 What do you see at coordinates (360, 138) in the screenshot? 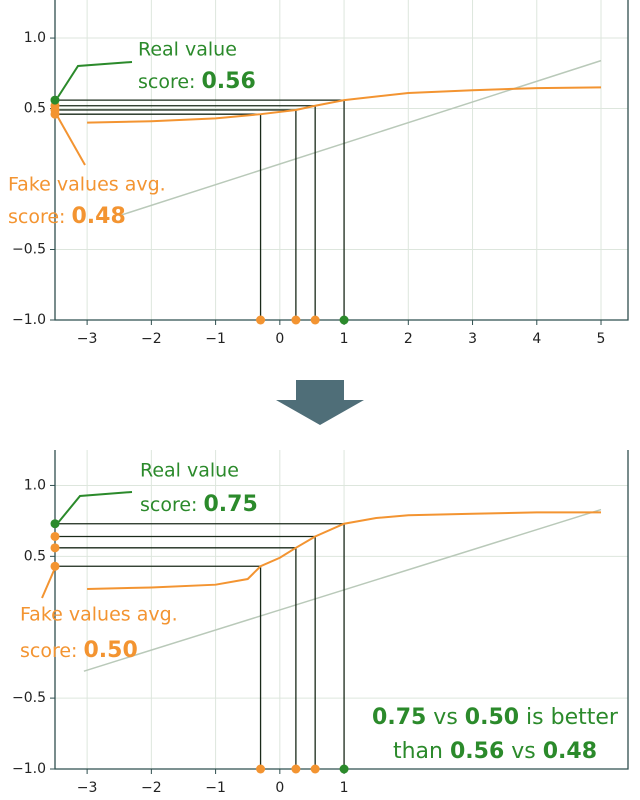
I see `baseline-line` at bounding box center [360, 138].